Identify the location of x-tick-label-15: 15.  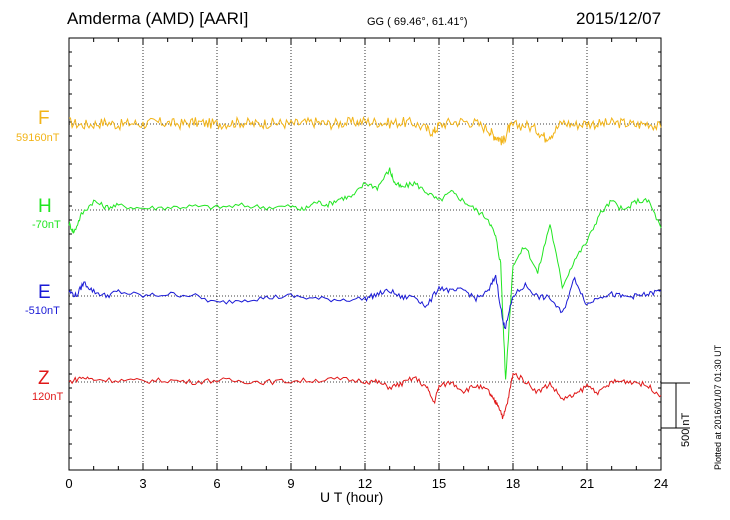
(439, 483).